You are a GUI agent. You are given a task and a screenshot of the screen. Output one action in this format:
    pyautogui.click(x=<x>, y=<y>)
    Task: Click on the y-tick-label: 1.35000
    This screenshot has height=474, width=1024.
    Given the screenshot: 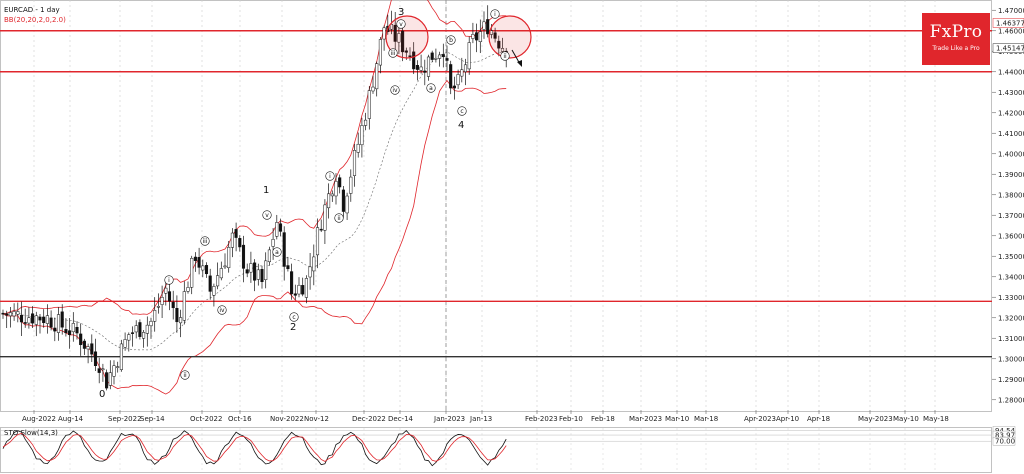 What is the action you would take?
    pyautogui.click(x=1011, y=257)
    